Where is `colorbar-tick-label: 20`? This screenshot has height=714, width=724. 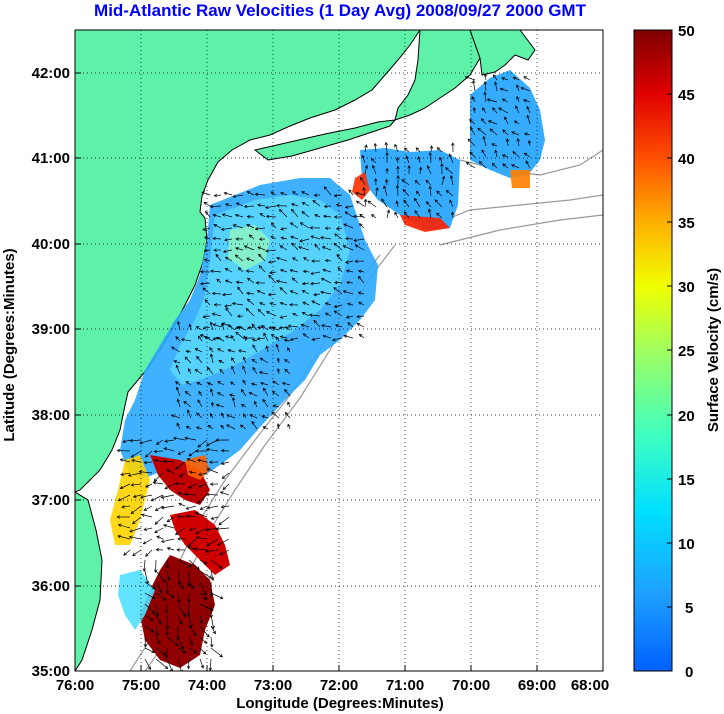
colorbar-tick-label: 20 is located at coordinates (686, 416).